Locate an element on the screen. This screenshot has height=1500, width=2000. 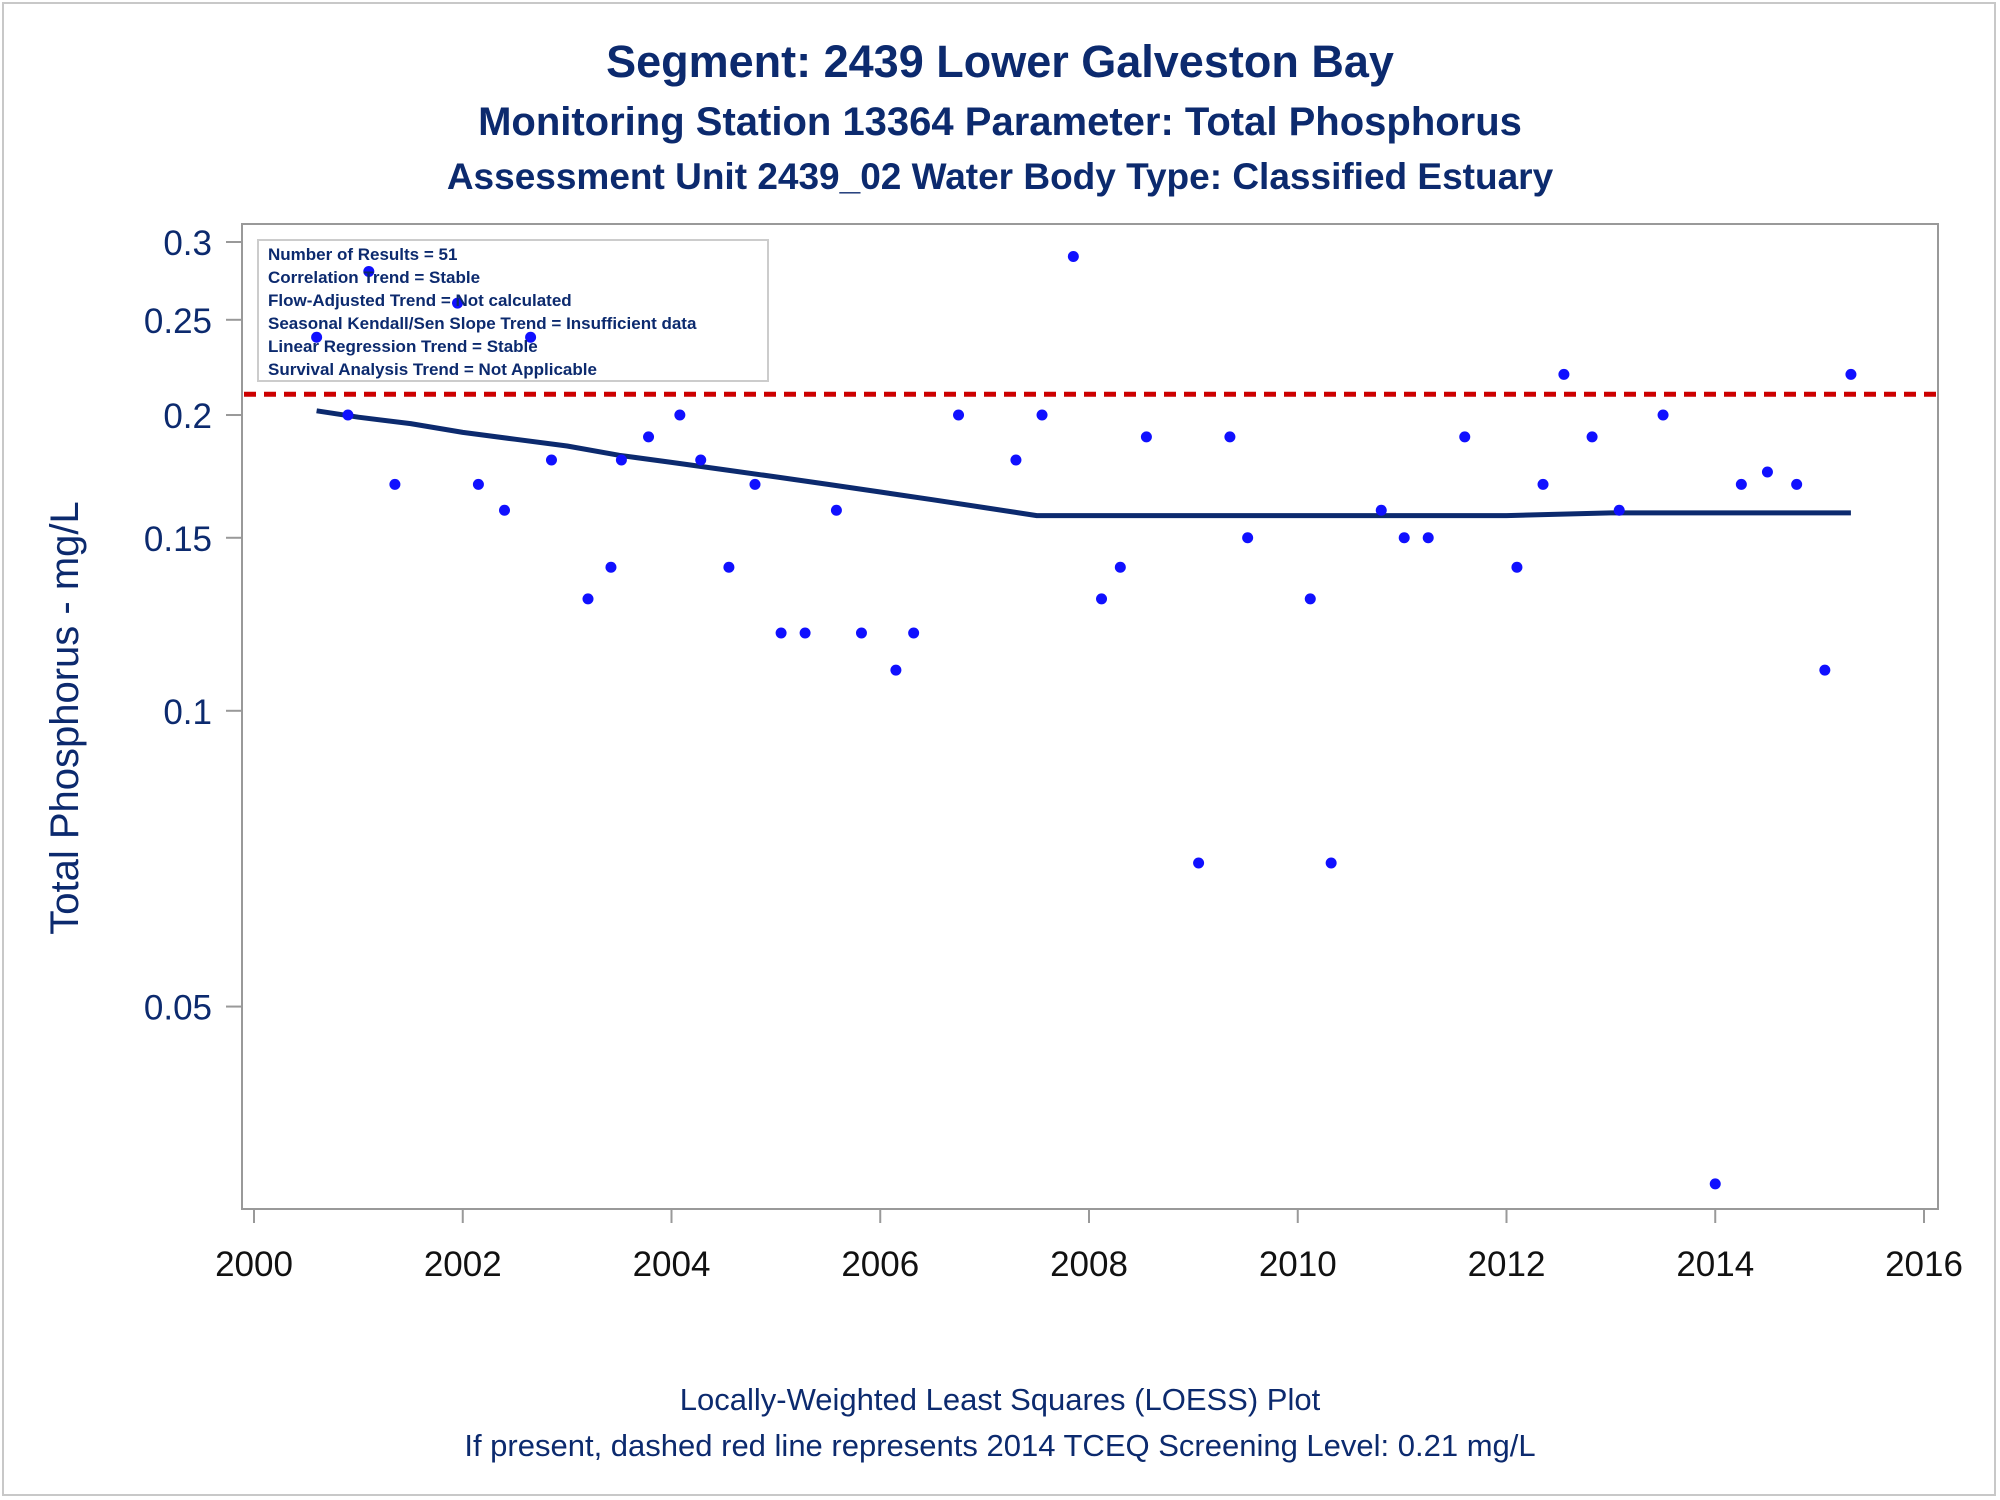
trend-stat-line: Linear Regression Trend = Stable is located at coordinates (403, 346).